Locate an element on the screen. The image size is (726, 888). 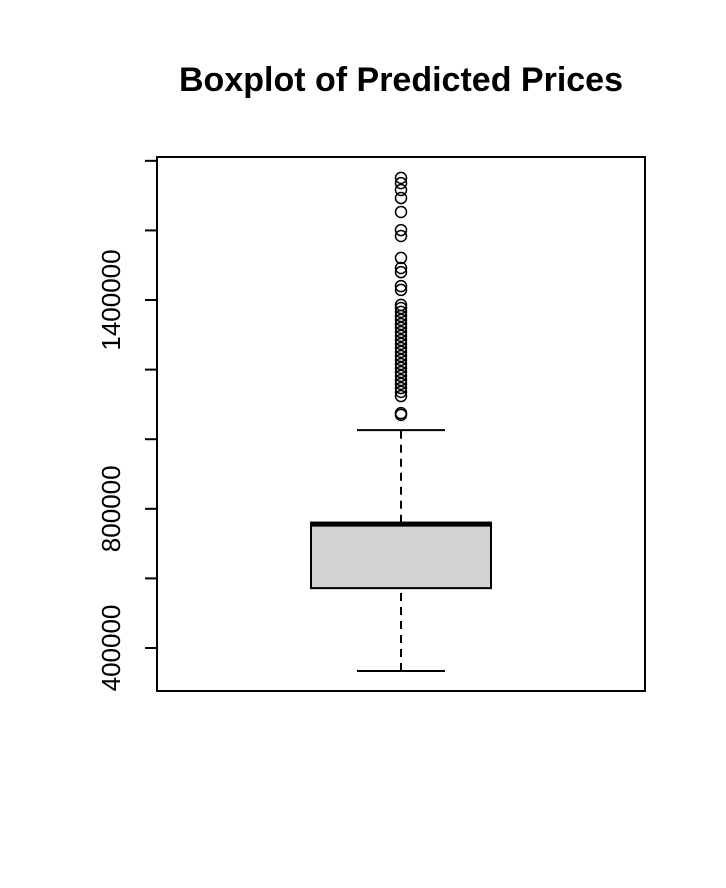
y-tick-label: 400000 is located at coordinates (111, 648).